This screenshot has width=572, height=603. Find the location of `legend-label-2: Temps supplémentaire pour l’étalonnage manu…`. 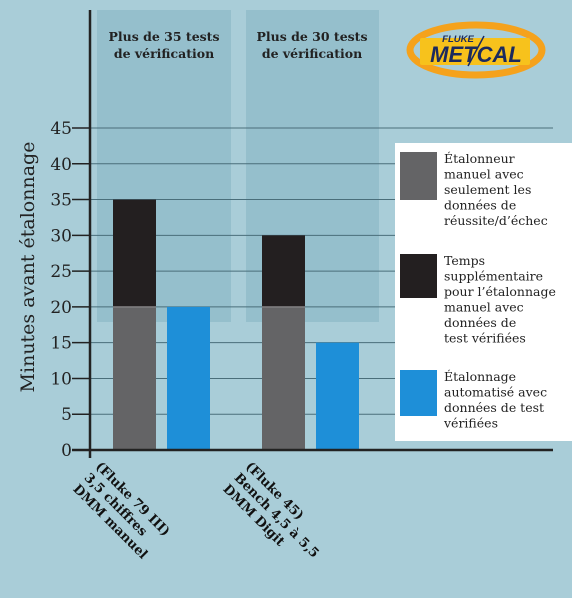

legend-label-2: Temps supplémentaire pour l’étalonnage manu… is located at coordinates (500, 299).